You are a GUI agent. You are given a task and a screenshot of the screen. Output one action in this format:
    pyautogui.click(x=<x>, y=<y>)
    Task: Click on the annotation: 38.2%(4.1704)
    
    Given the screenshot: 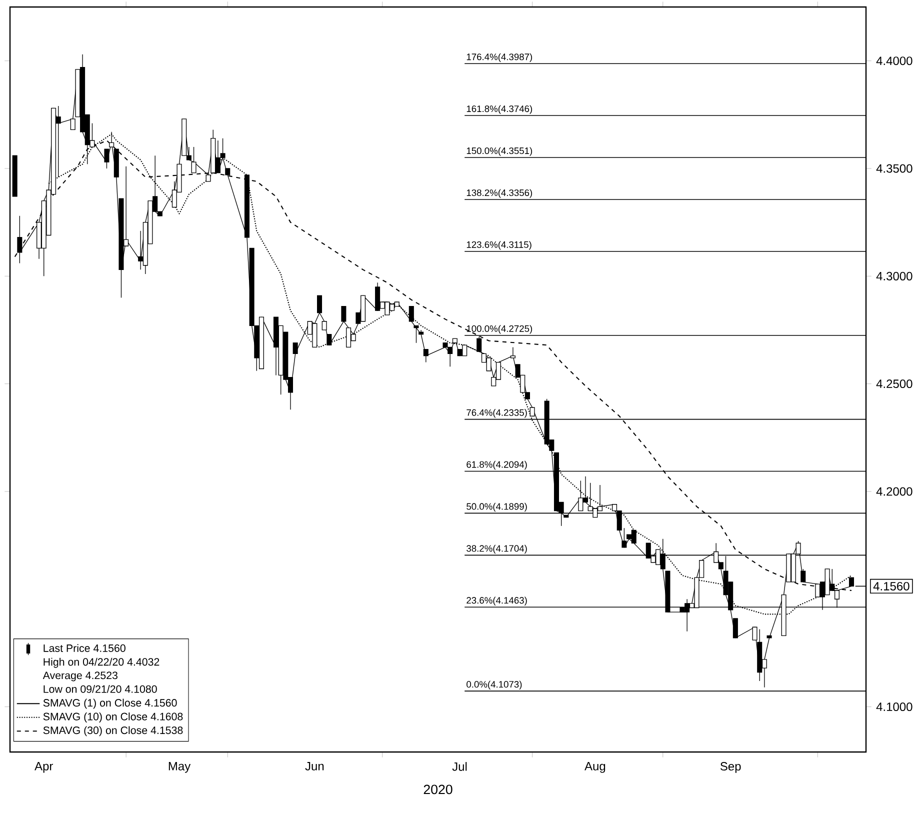 What is the action you would take?
    pyautogui.click(x=496, y=549)
    